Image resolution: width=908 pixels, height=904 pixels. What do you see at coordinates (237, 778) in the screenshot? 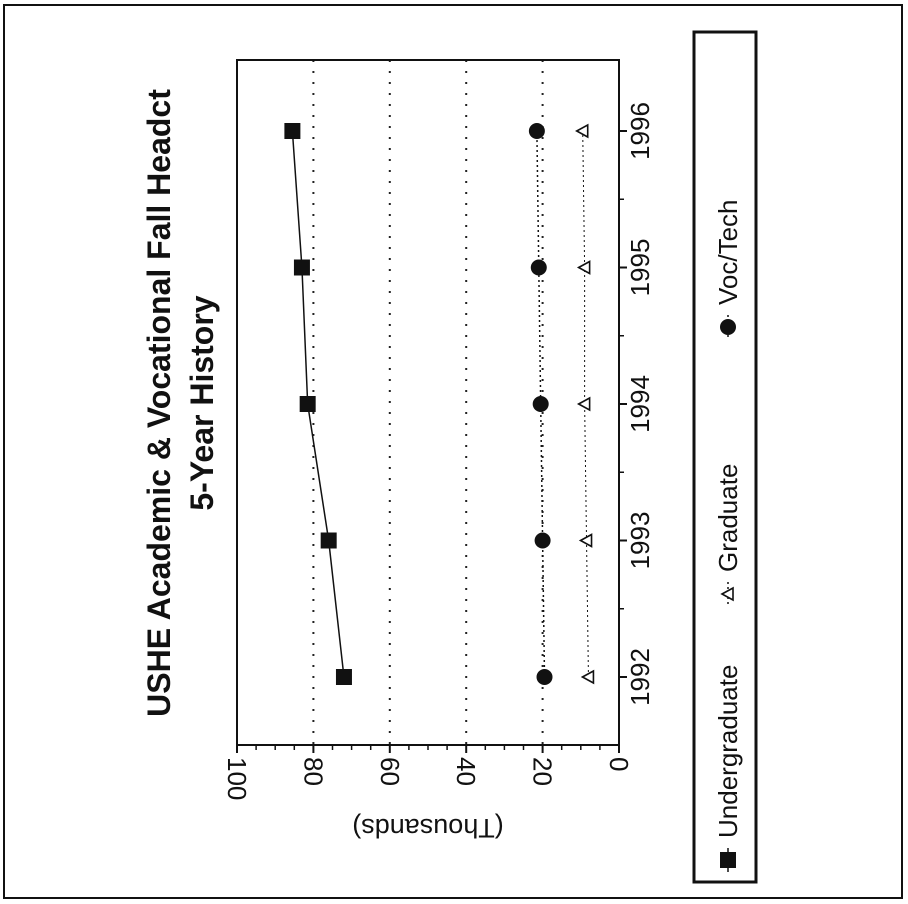
I see `value-tick-label: 100` at bounding box center [237, 778].